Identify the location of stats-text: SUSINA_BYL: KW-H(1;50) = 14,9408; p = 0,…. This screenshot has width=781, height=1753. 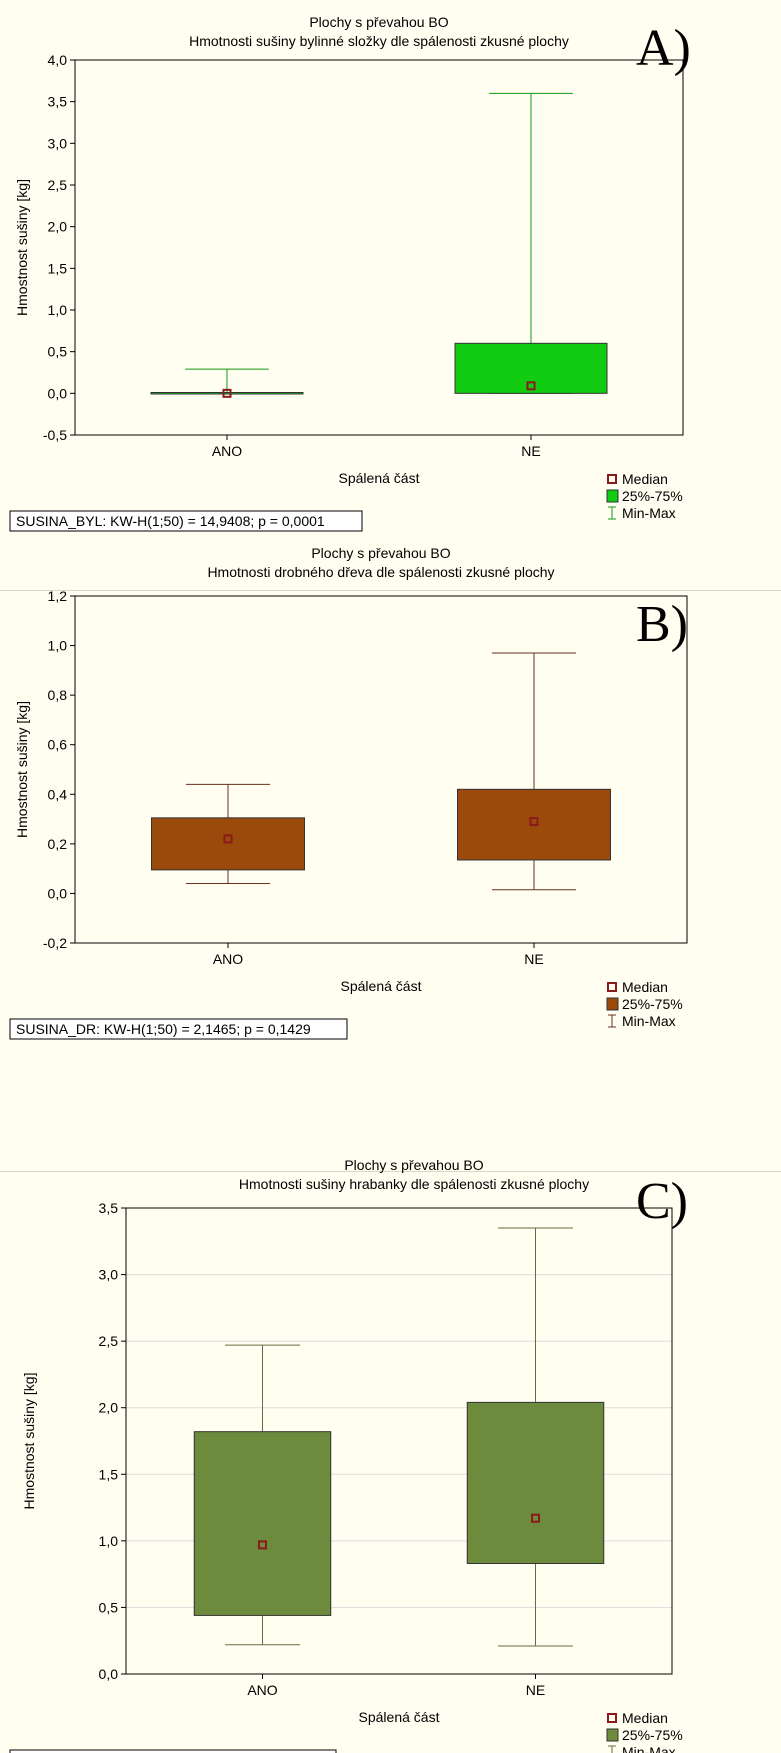
(170, 521).